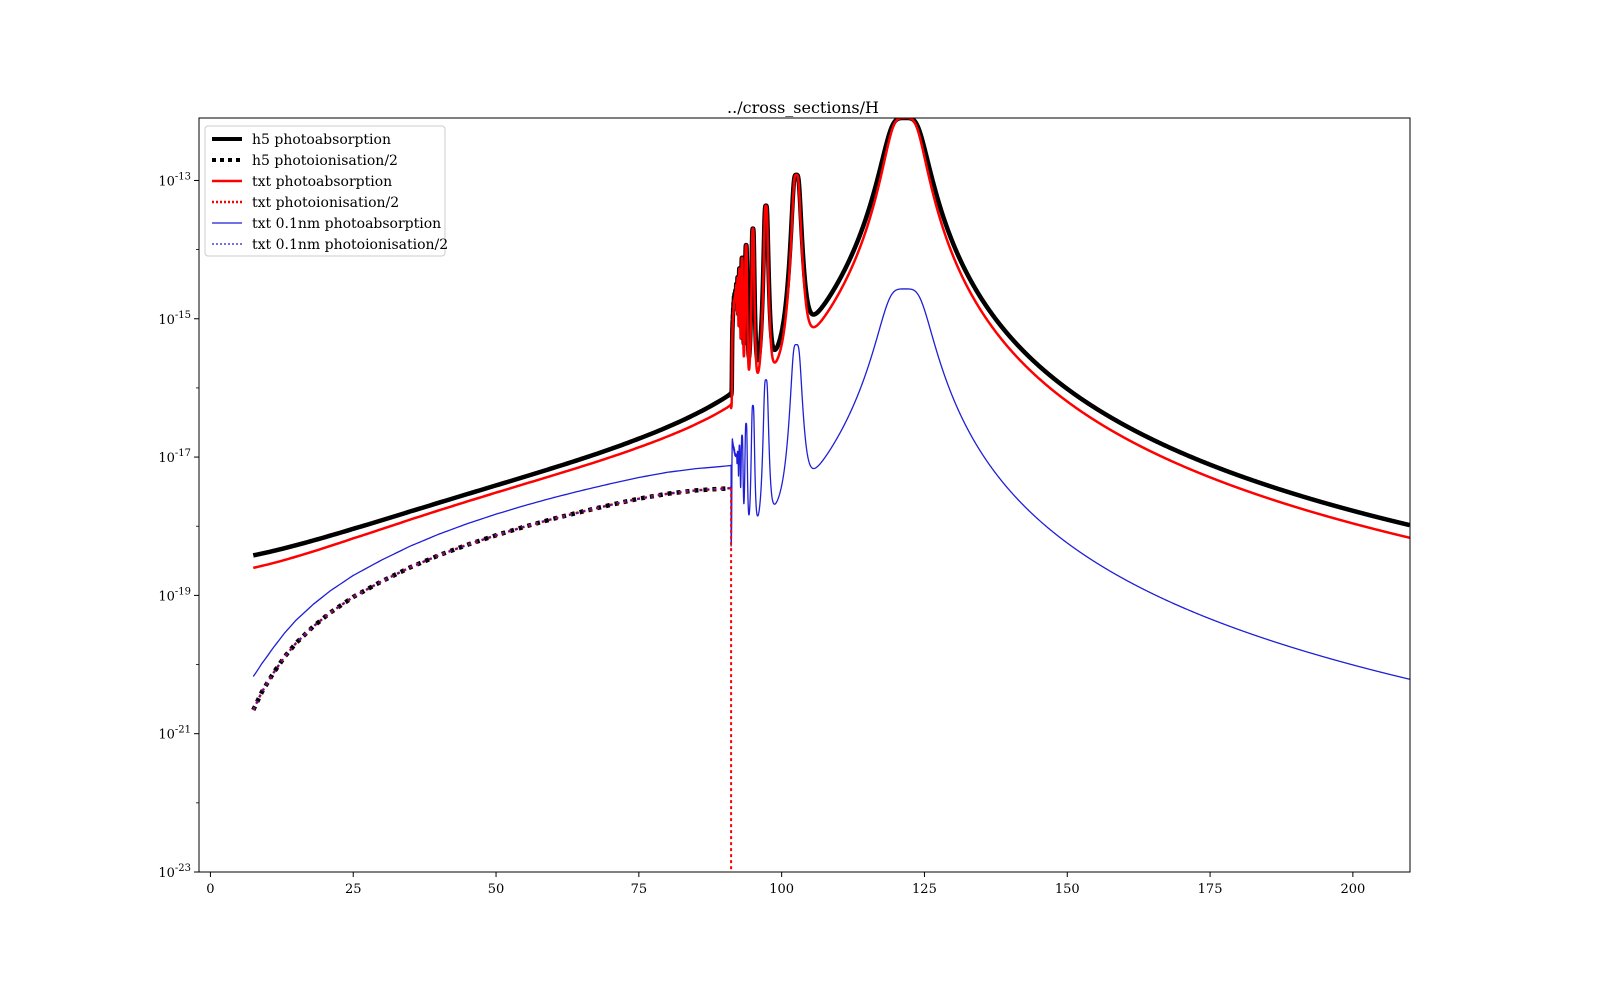 The image size is (1600, 1000). What do you see at coordinates (210, 889) in the screenshot?
I see `x-tick-label: 0` at bounding box center [210, 889].